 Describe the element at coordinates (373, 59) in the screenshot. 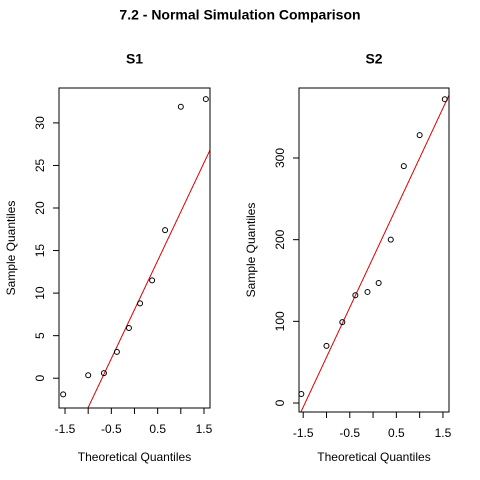

I see `panel-title: S2` at that location.